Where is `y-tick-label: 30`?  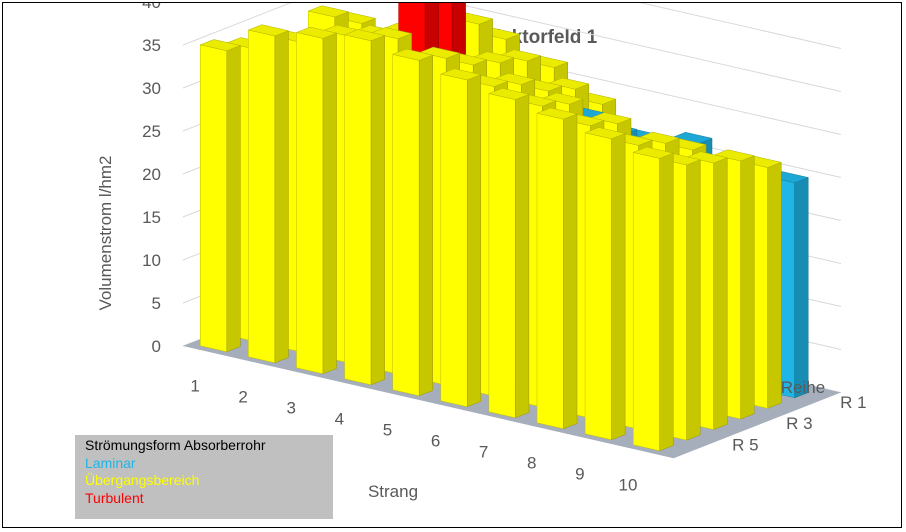
y-tick-label: 30 is located at coordinates (151, 88).